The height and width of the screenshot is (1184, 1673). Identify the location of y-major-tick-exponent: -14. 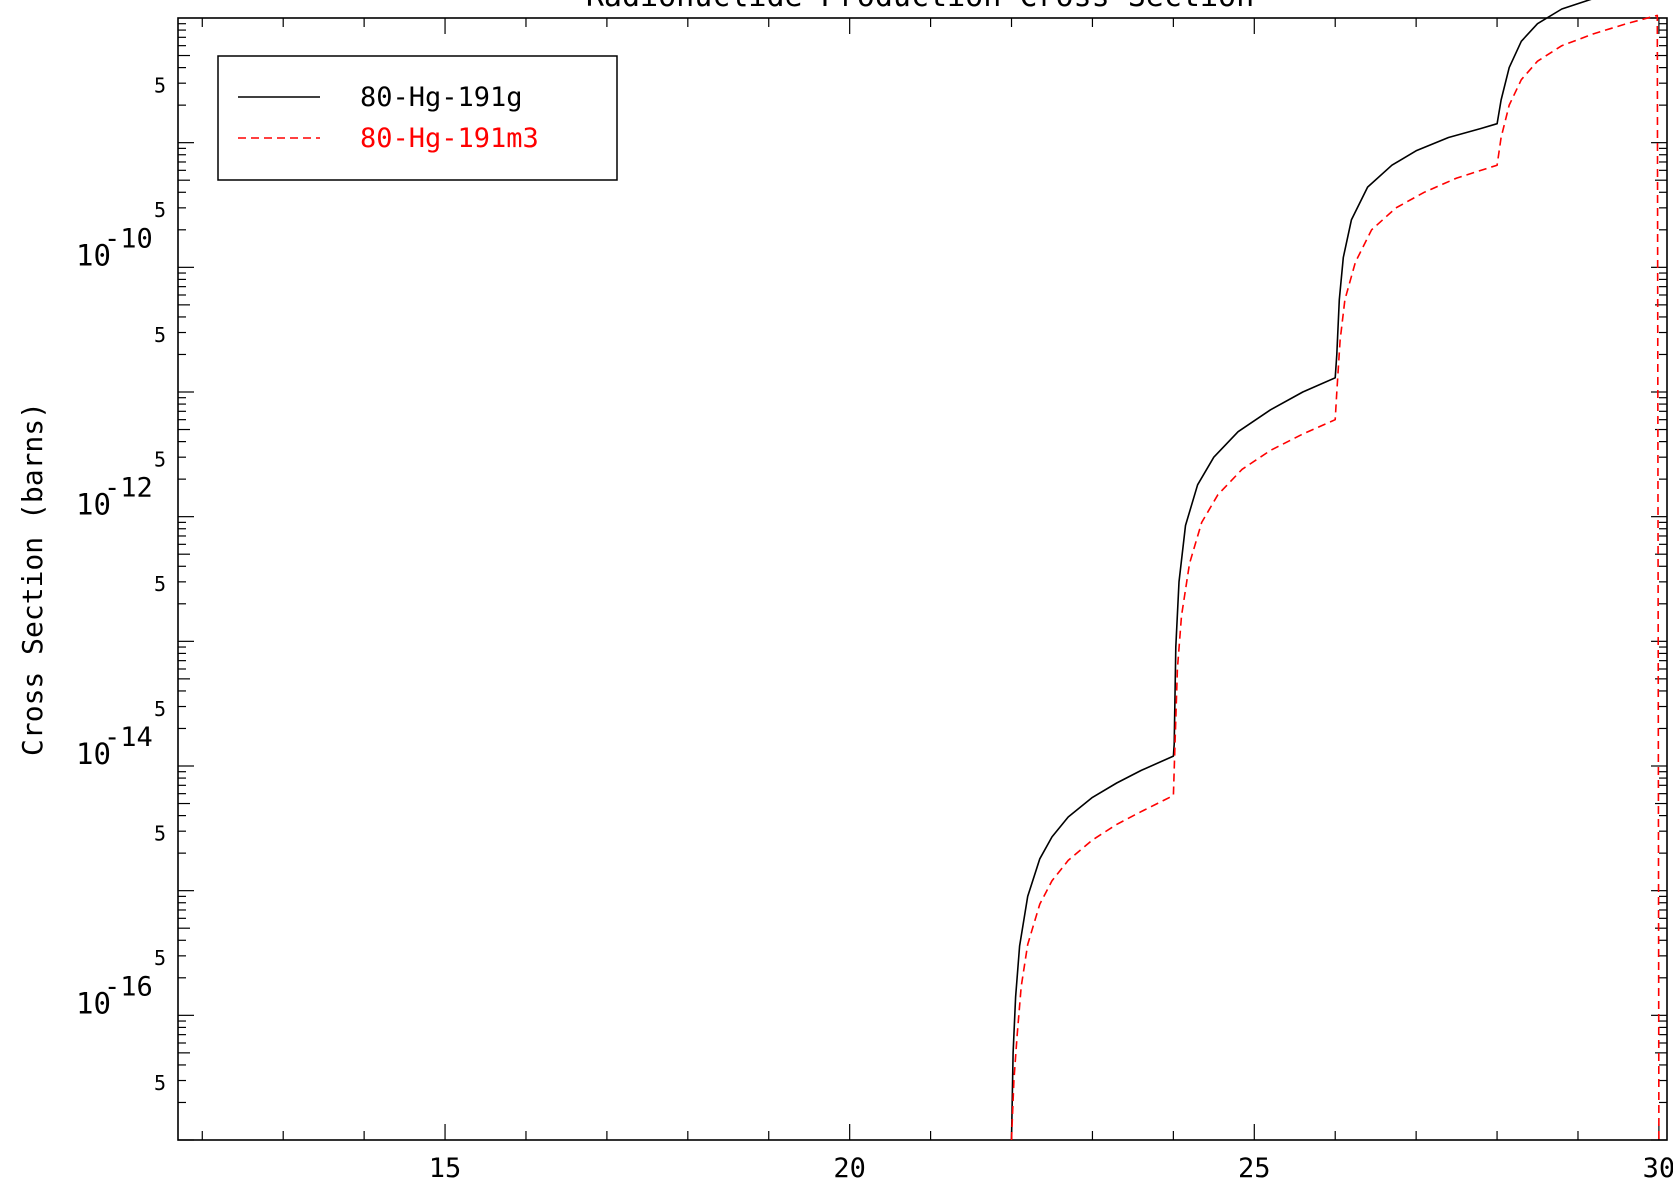
(128, 737).